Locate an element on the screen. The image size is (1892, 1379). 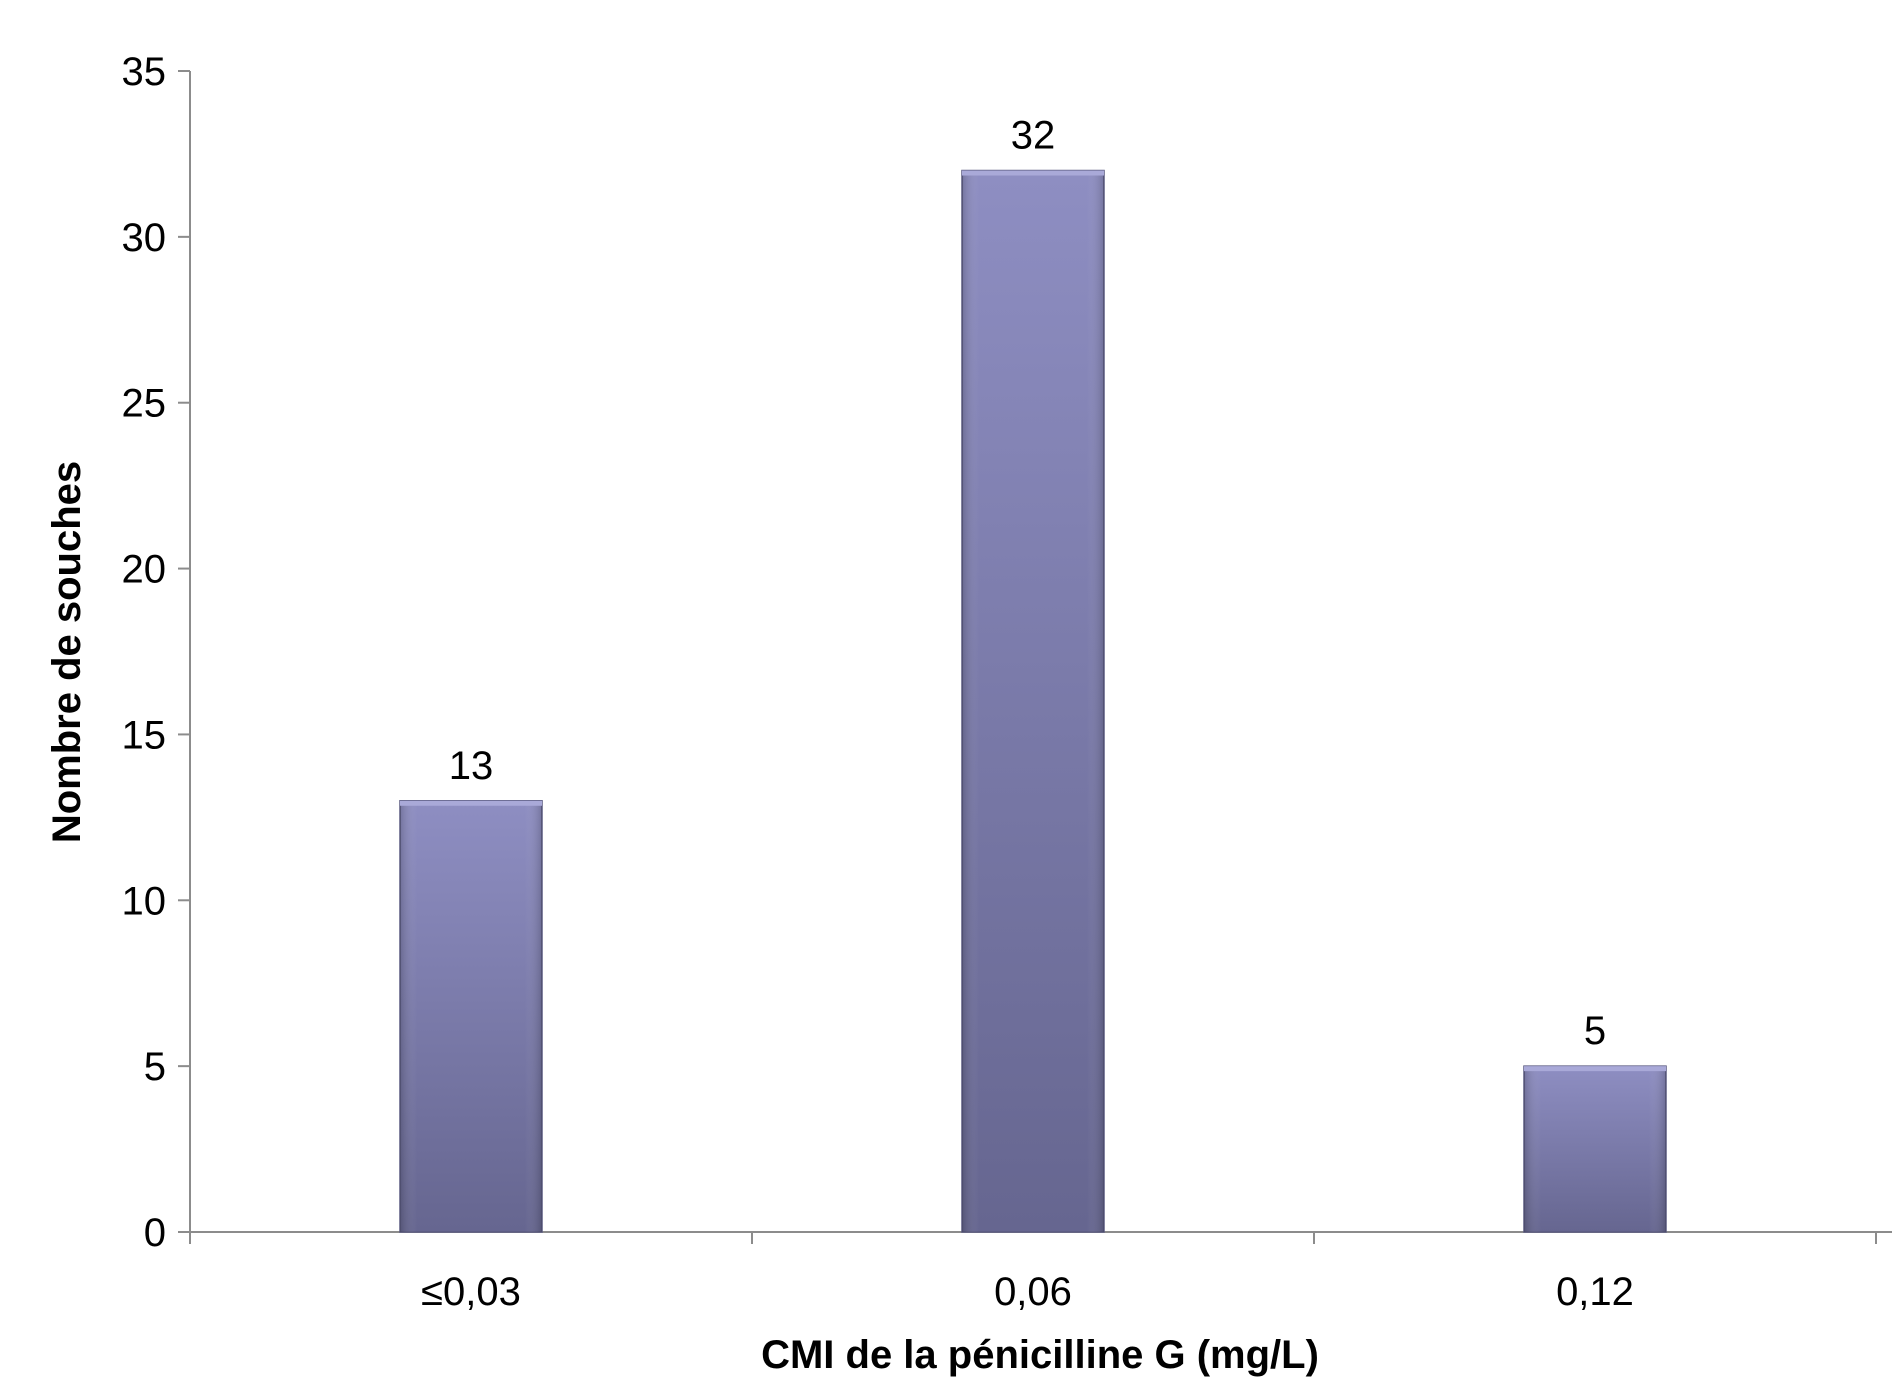
x-axis-title: CMI de la pénicilline G (mg/L) is located at coordinates (1040, 1355).